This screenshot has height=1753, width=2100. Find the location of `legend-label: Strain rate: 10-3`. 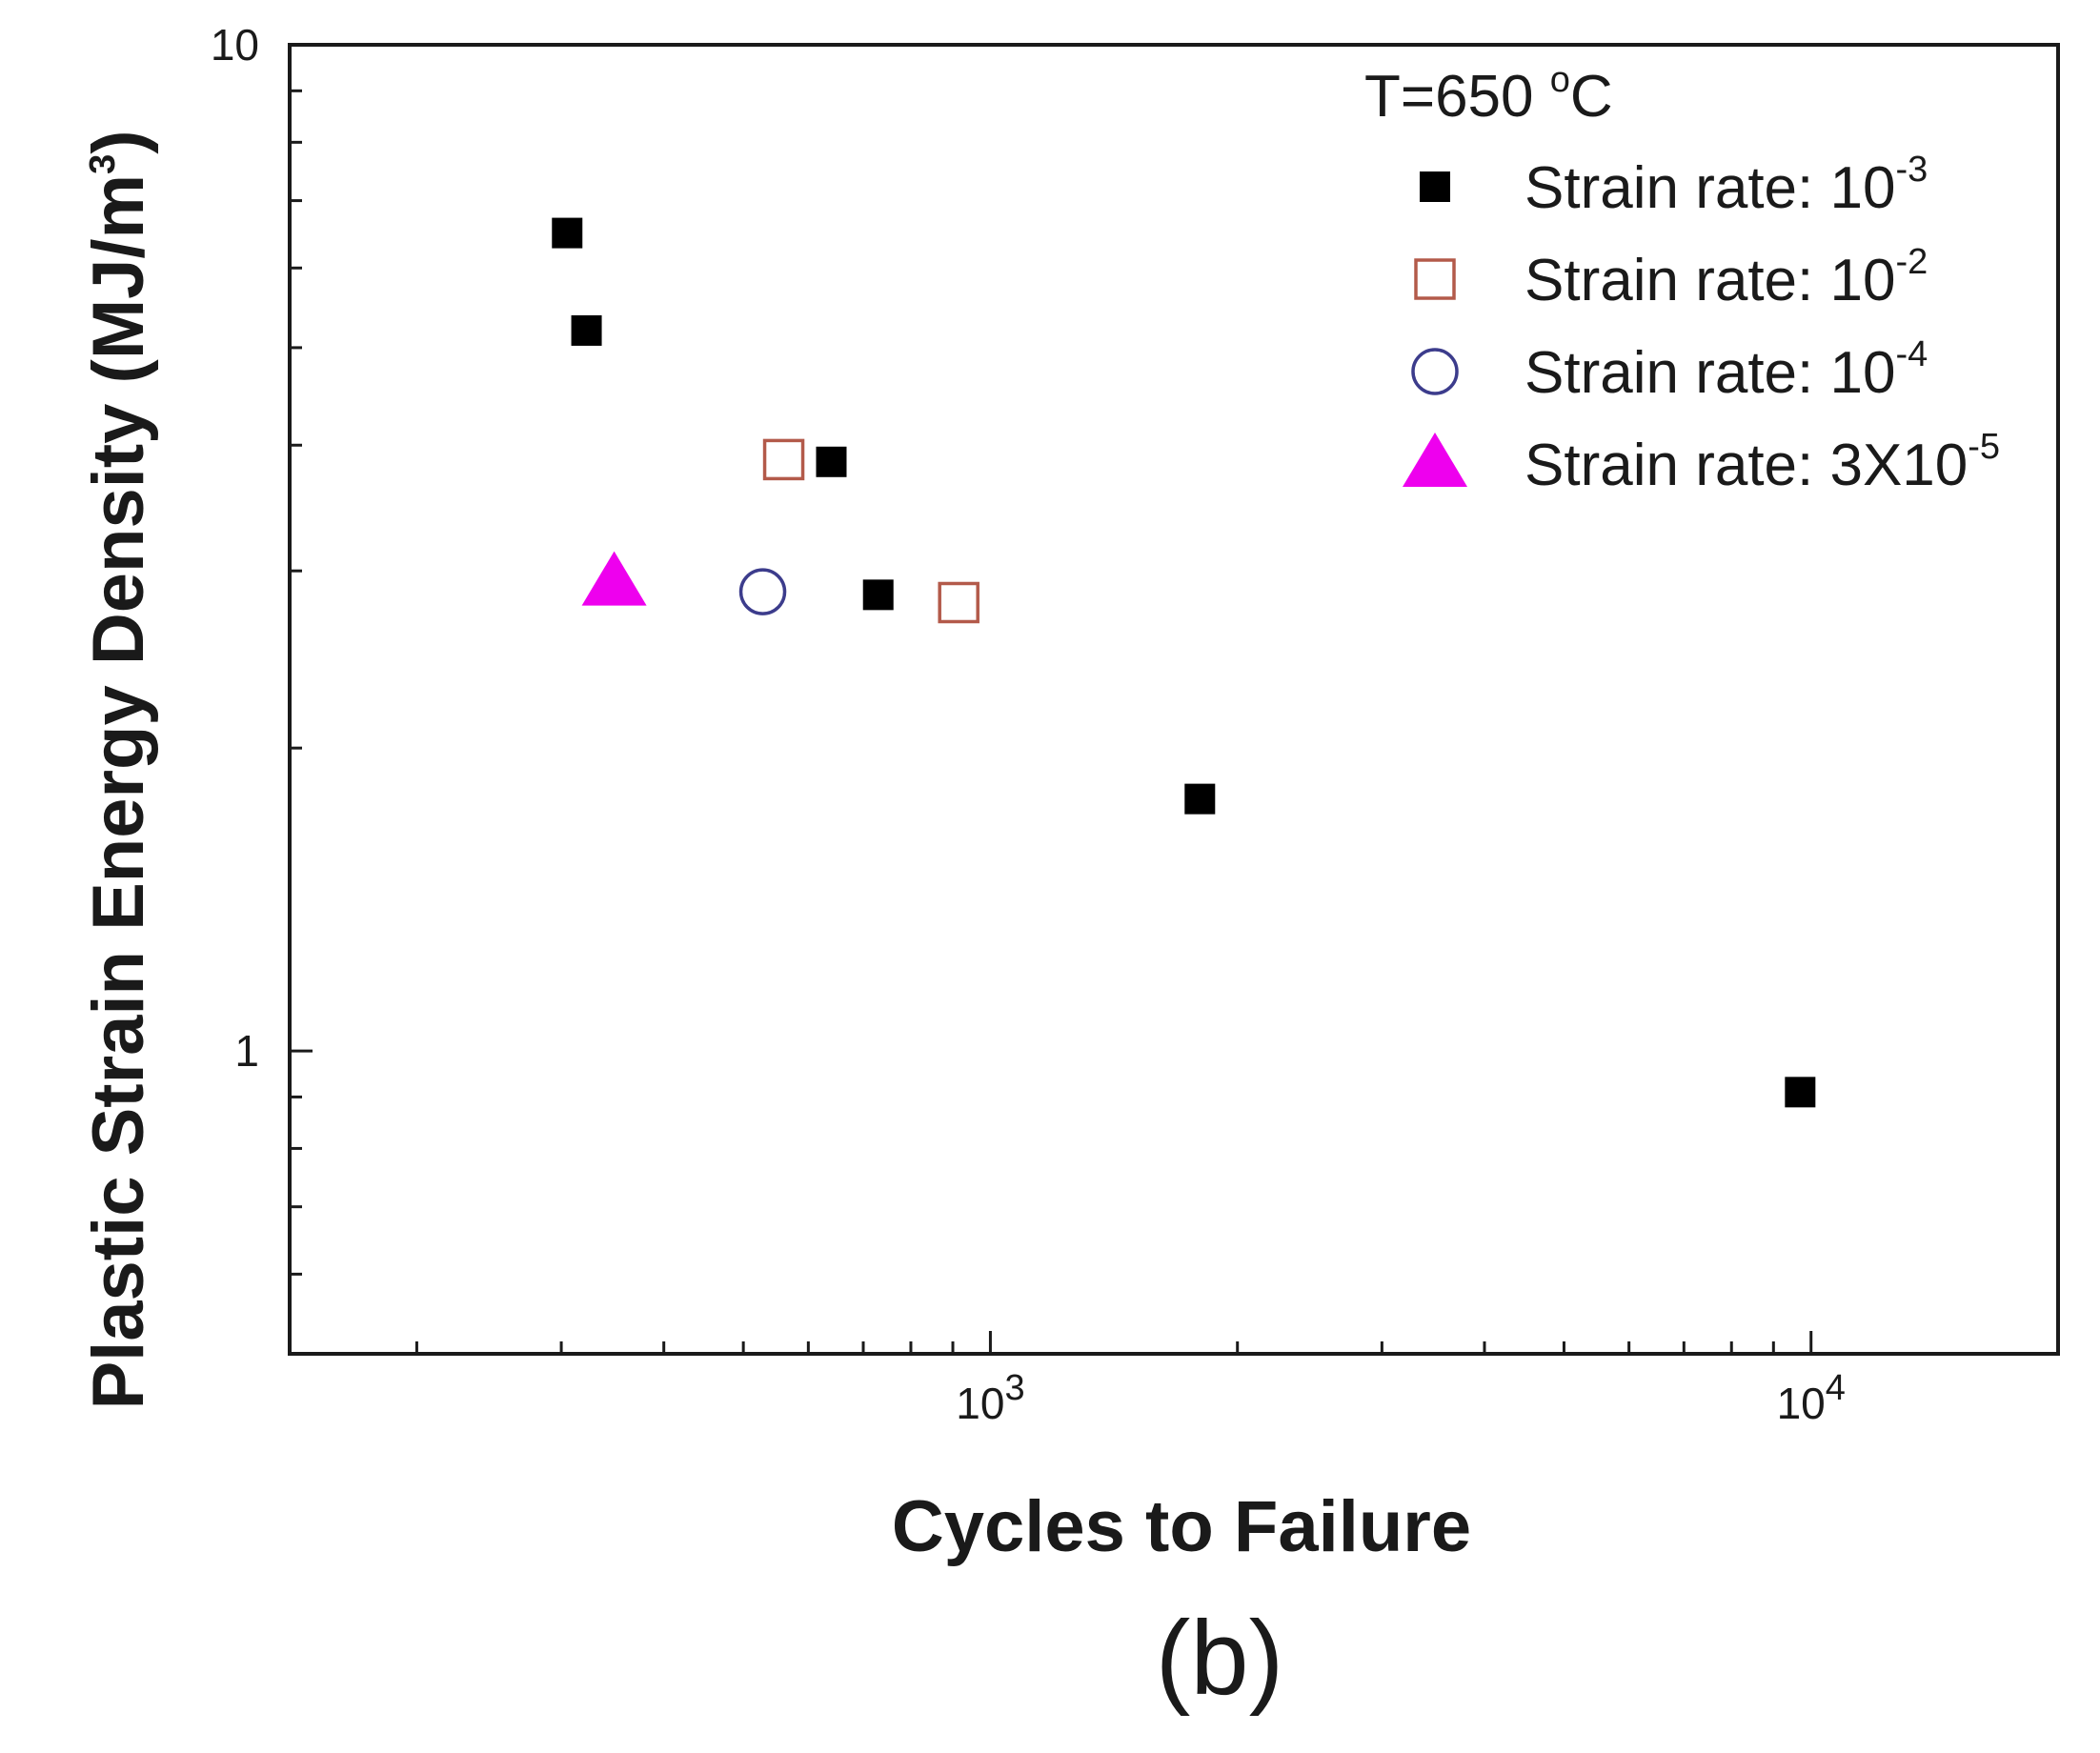

legend-label: Strain rate: 10-3 is located at coordinates (1726, 185).